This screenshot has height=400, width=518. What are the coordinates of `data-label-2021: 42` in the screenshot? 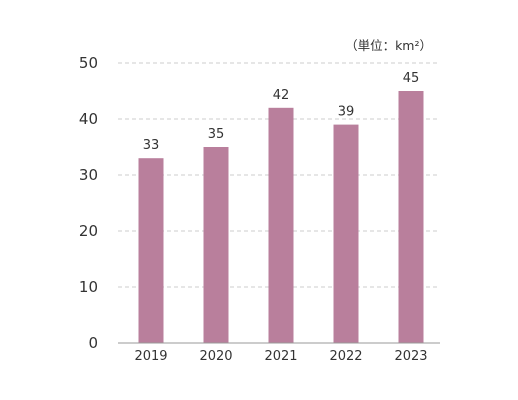 It's located at (281, 95).